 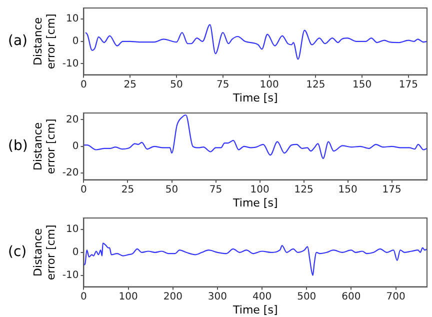 What do you see at coordinates (218, 296) in the screenshot?
I see `x-tick-label: 300` at bounding box center [218, 296].